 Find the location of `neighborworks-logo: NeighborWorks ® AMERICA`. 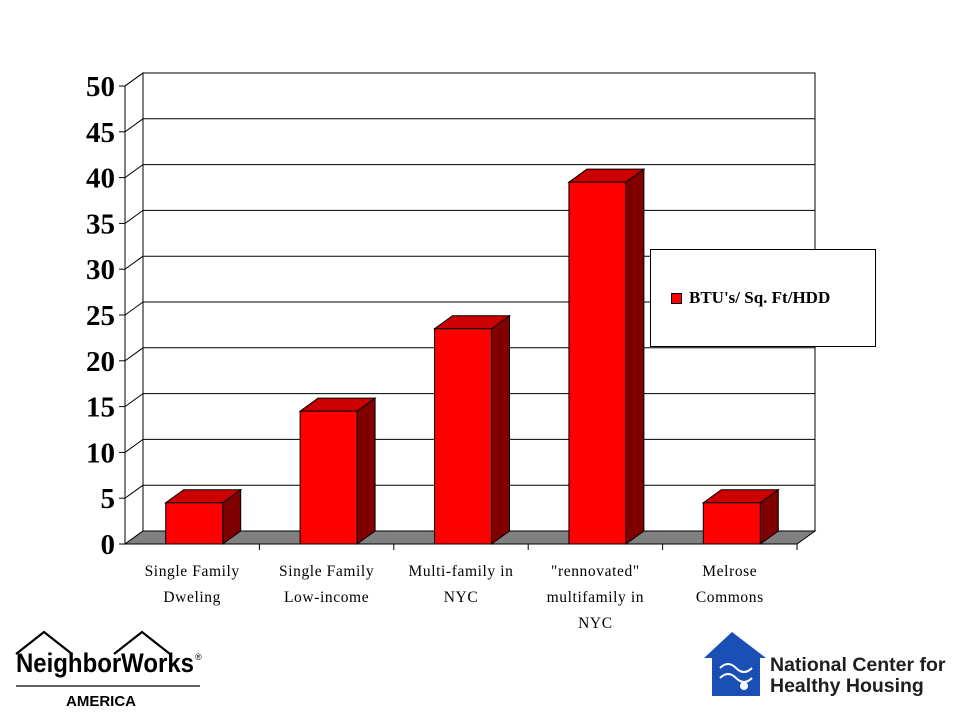

neighborworks-logo: NeighborWorks ® AMERICA is located at coordinates (108, 670).